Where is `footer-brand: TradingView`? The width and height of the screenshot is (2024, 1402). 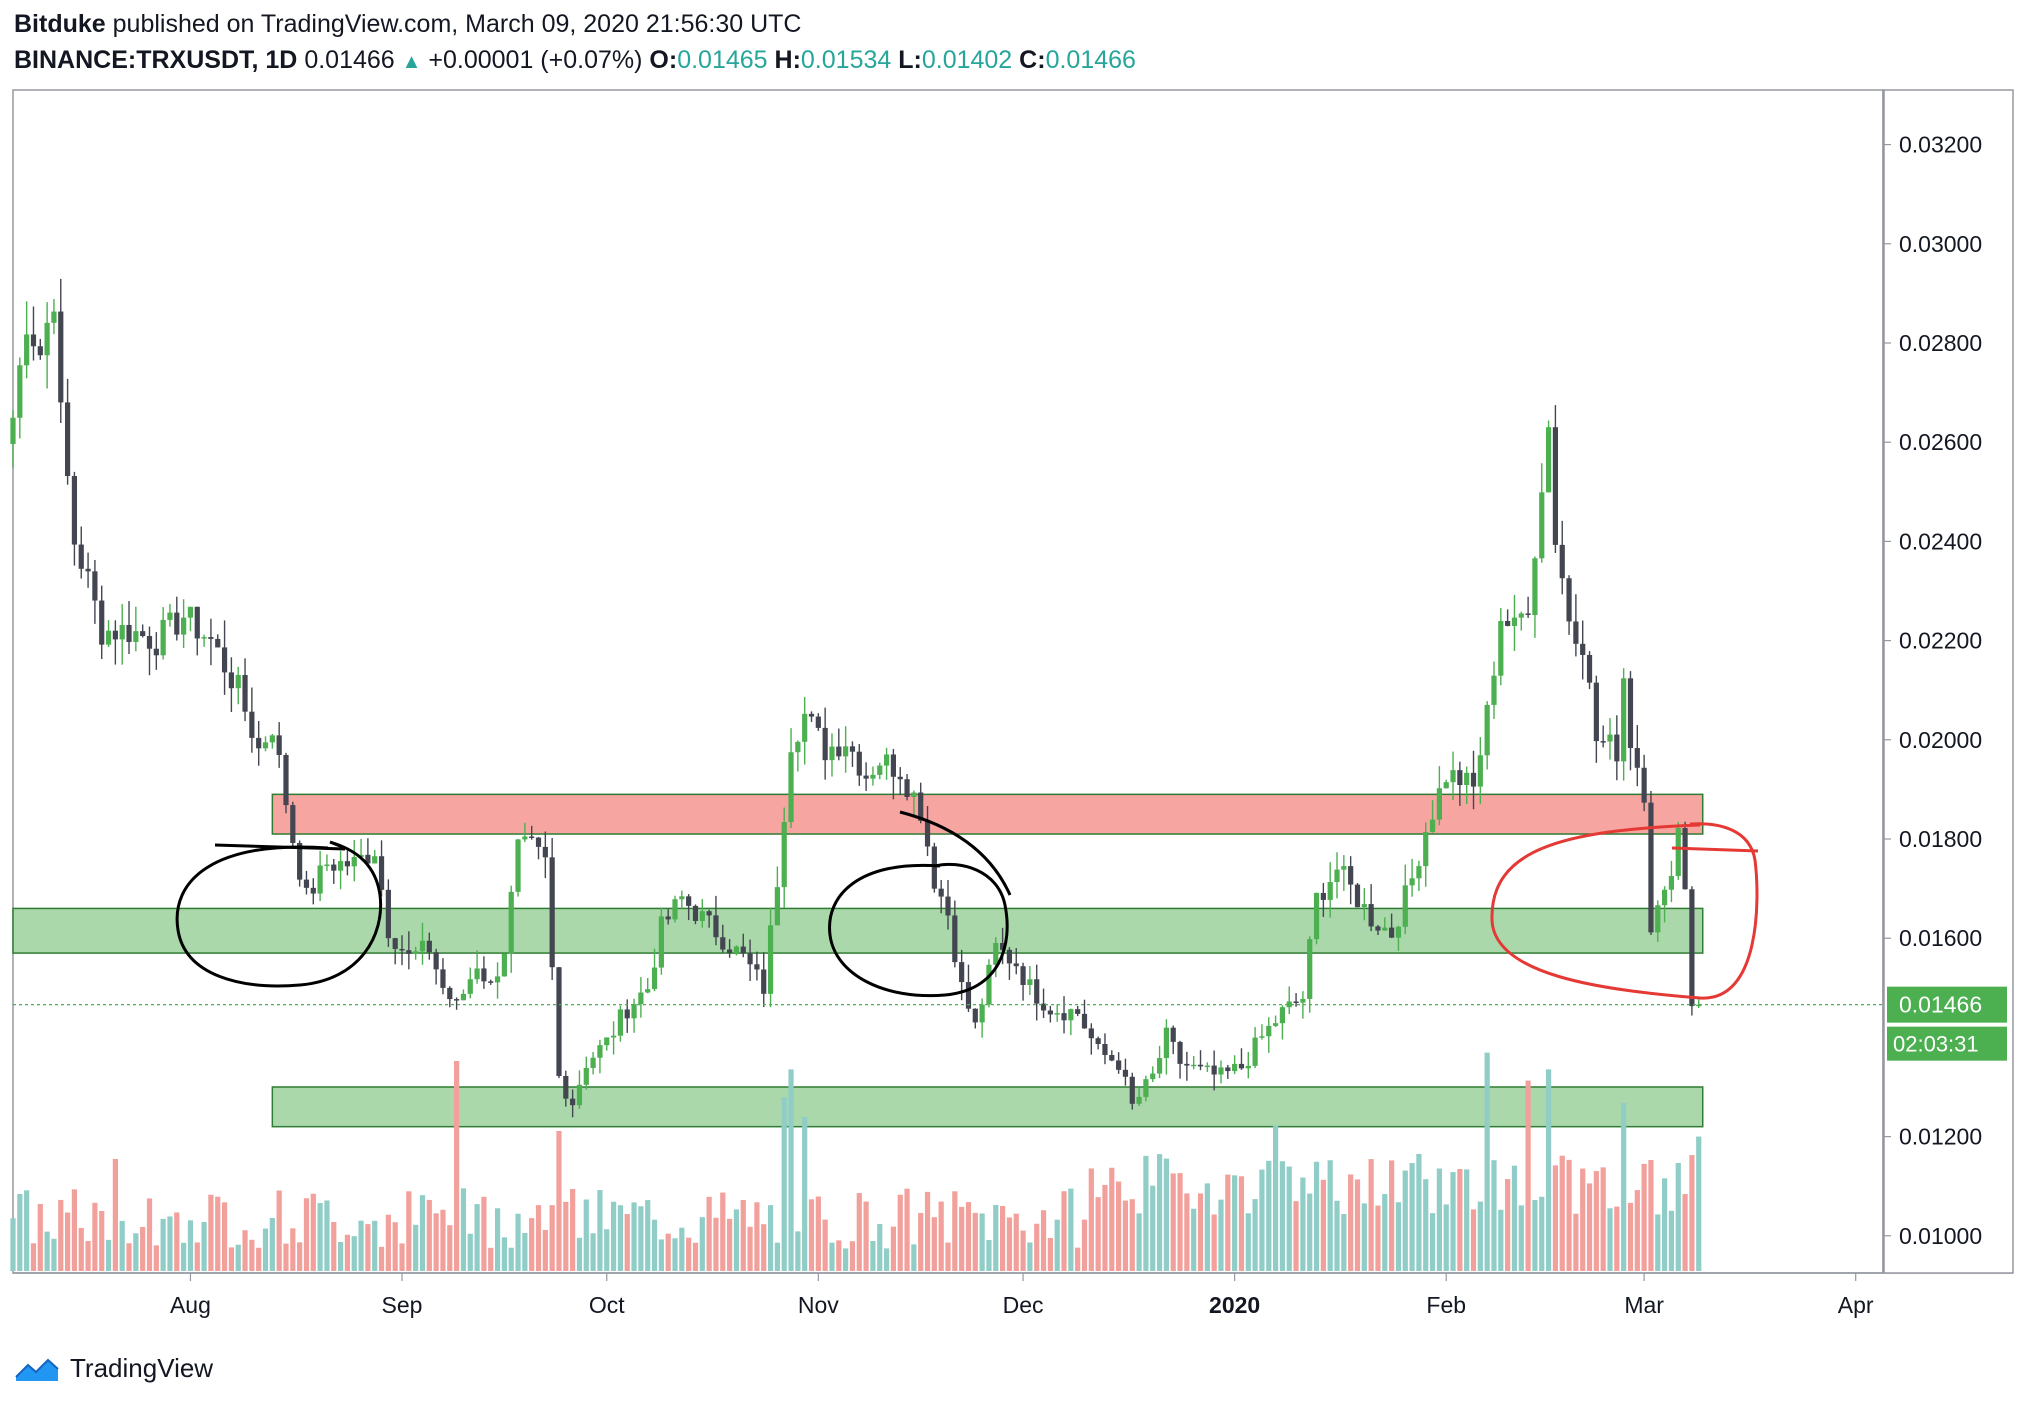 footer-brand: TradingView is located at coordinates (142, 1367).